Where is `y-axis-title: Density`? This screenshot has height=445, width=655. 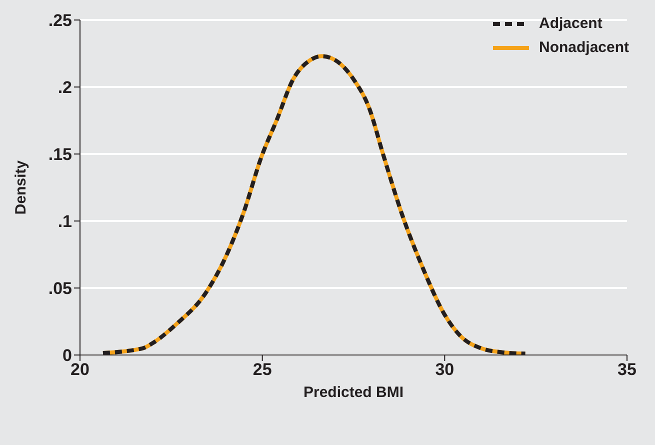
y-axis-title: Density is located at coordinates (21, 187).